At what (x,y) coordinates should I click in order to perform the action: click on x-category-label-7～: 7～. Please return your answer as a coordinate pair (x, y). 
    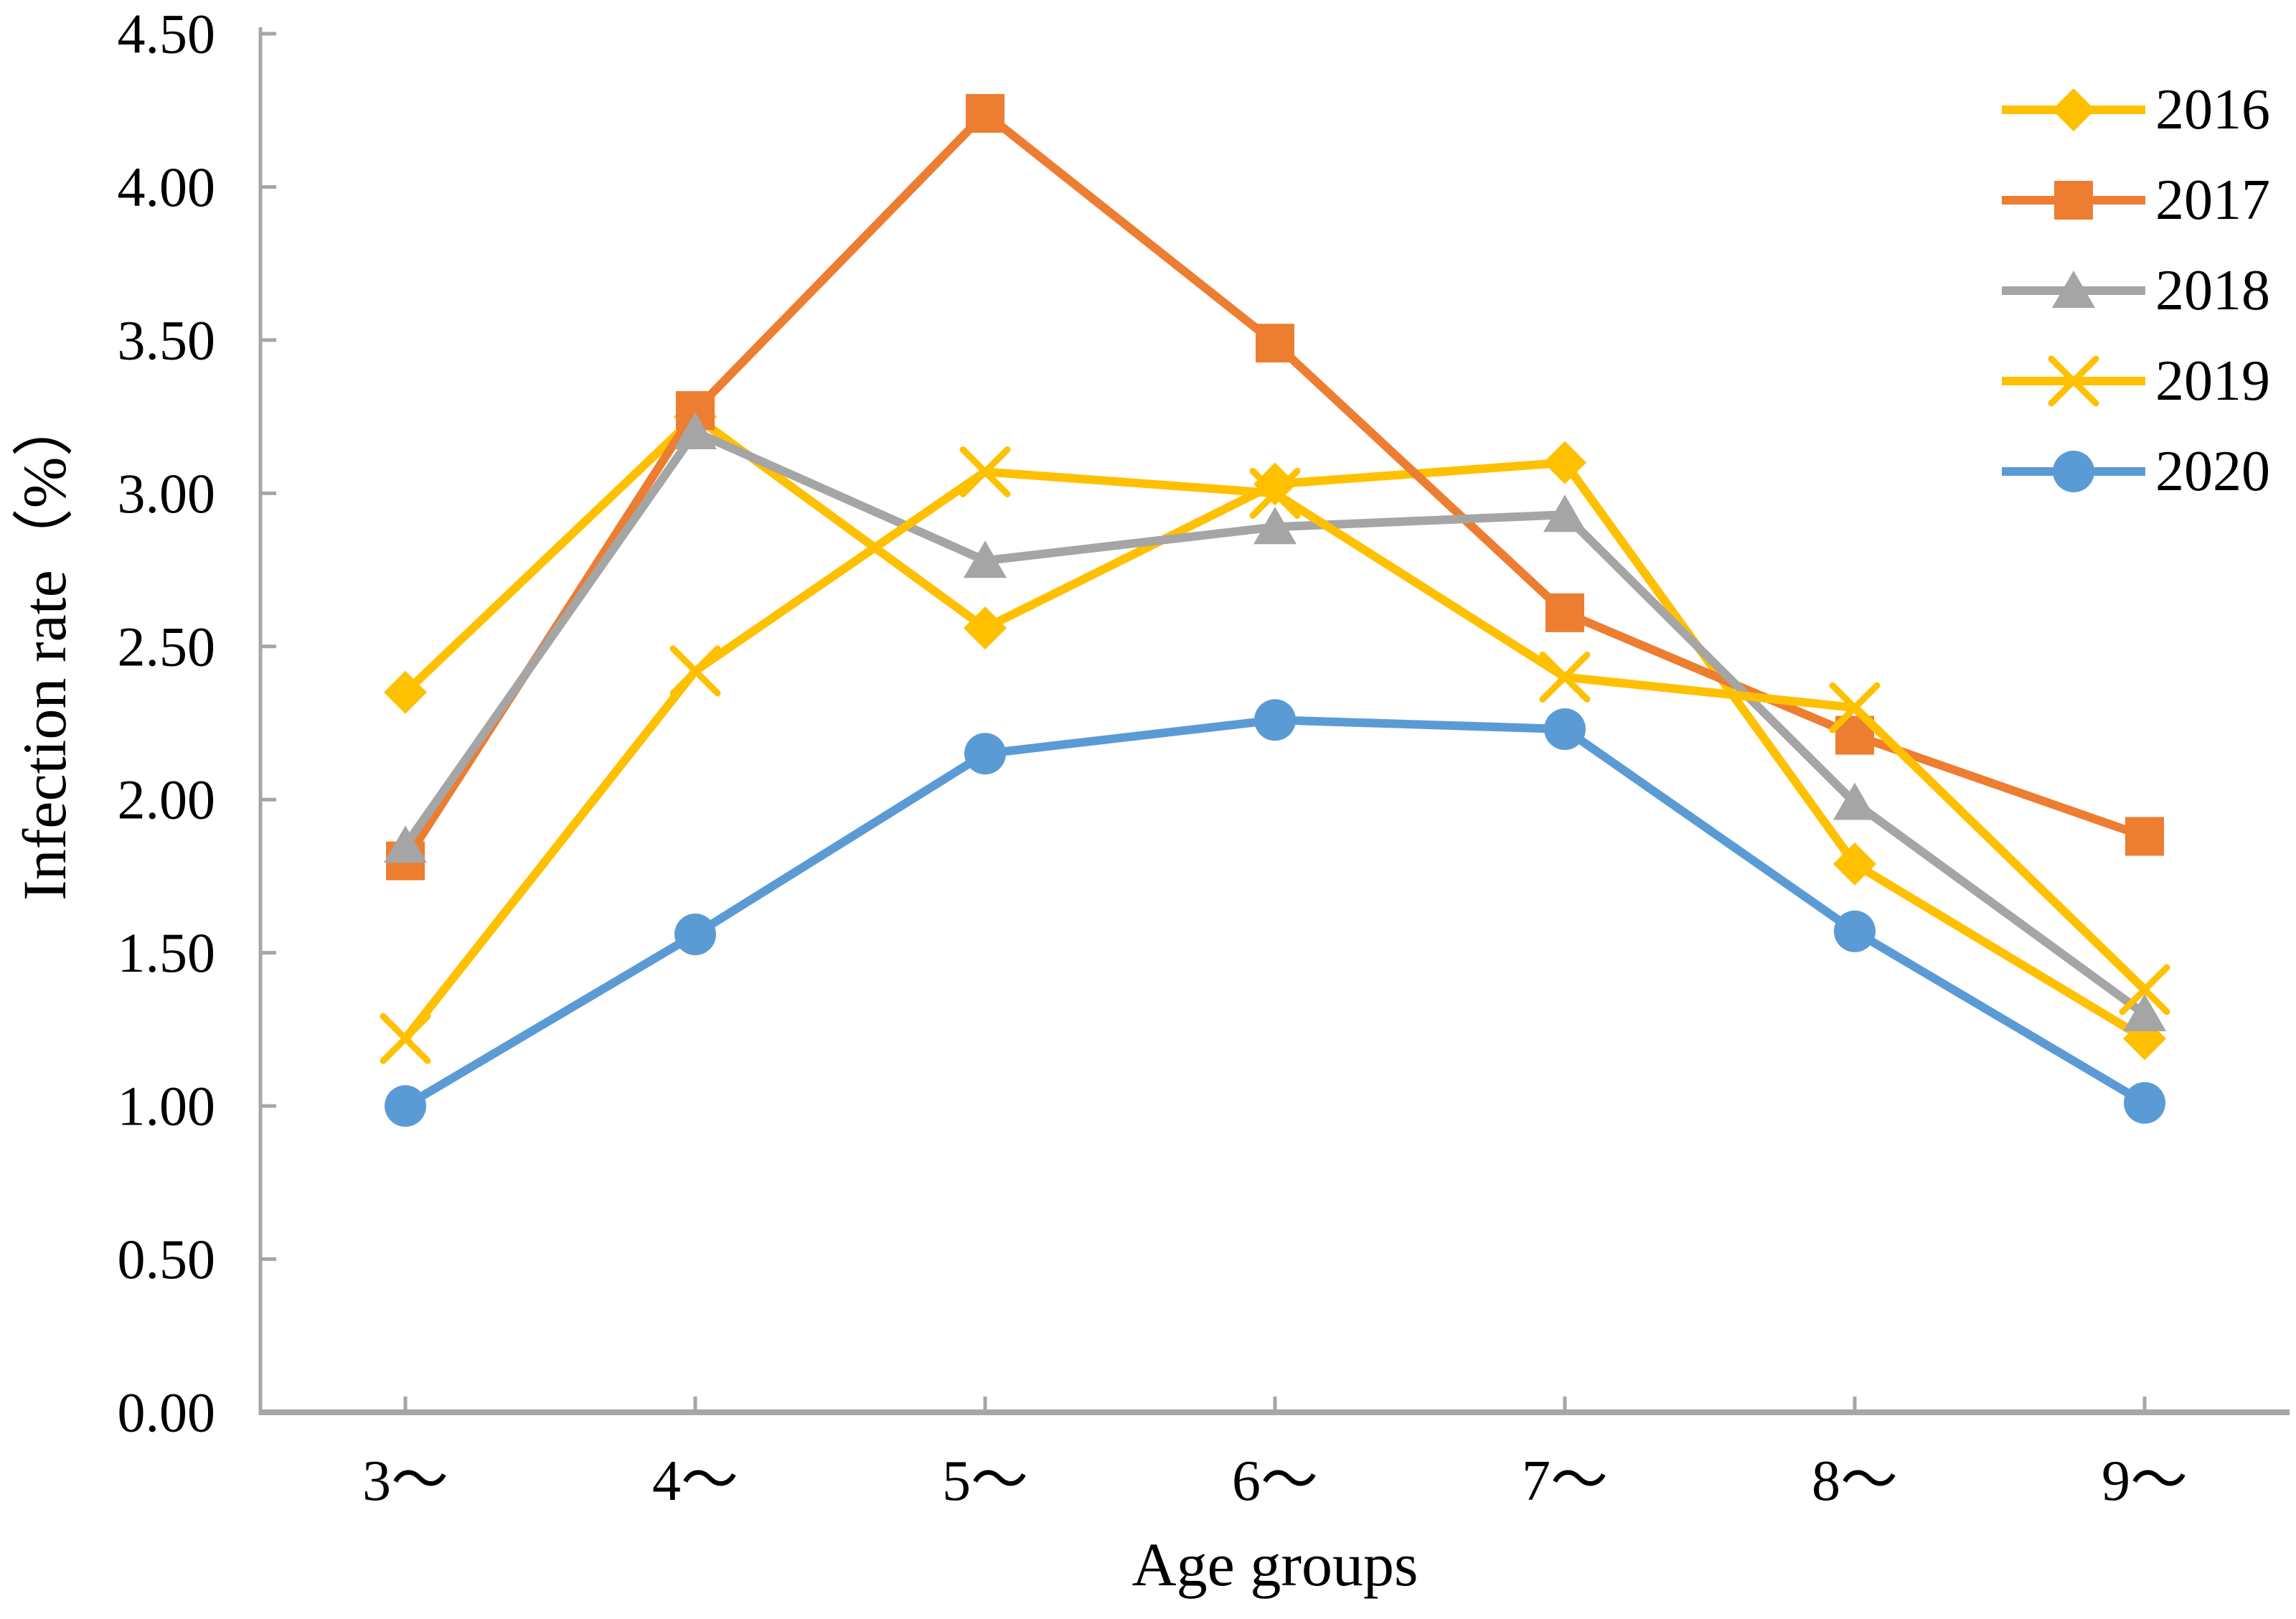
    Looking at the image, I should click on (1565, 1481).